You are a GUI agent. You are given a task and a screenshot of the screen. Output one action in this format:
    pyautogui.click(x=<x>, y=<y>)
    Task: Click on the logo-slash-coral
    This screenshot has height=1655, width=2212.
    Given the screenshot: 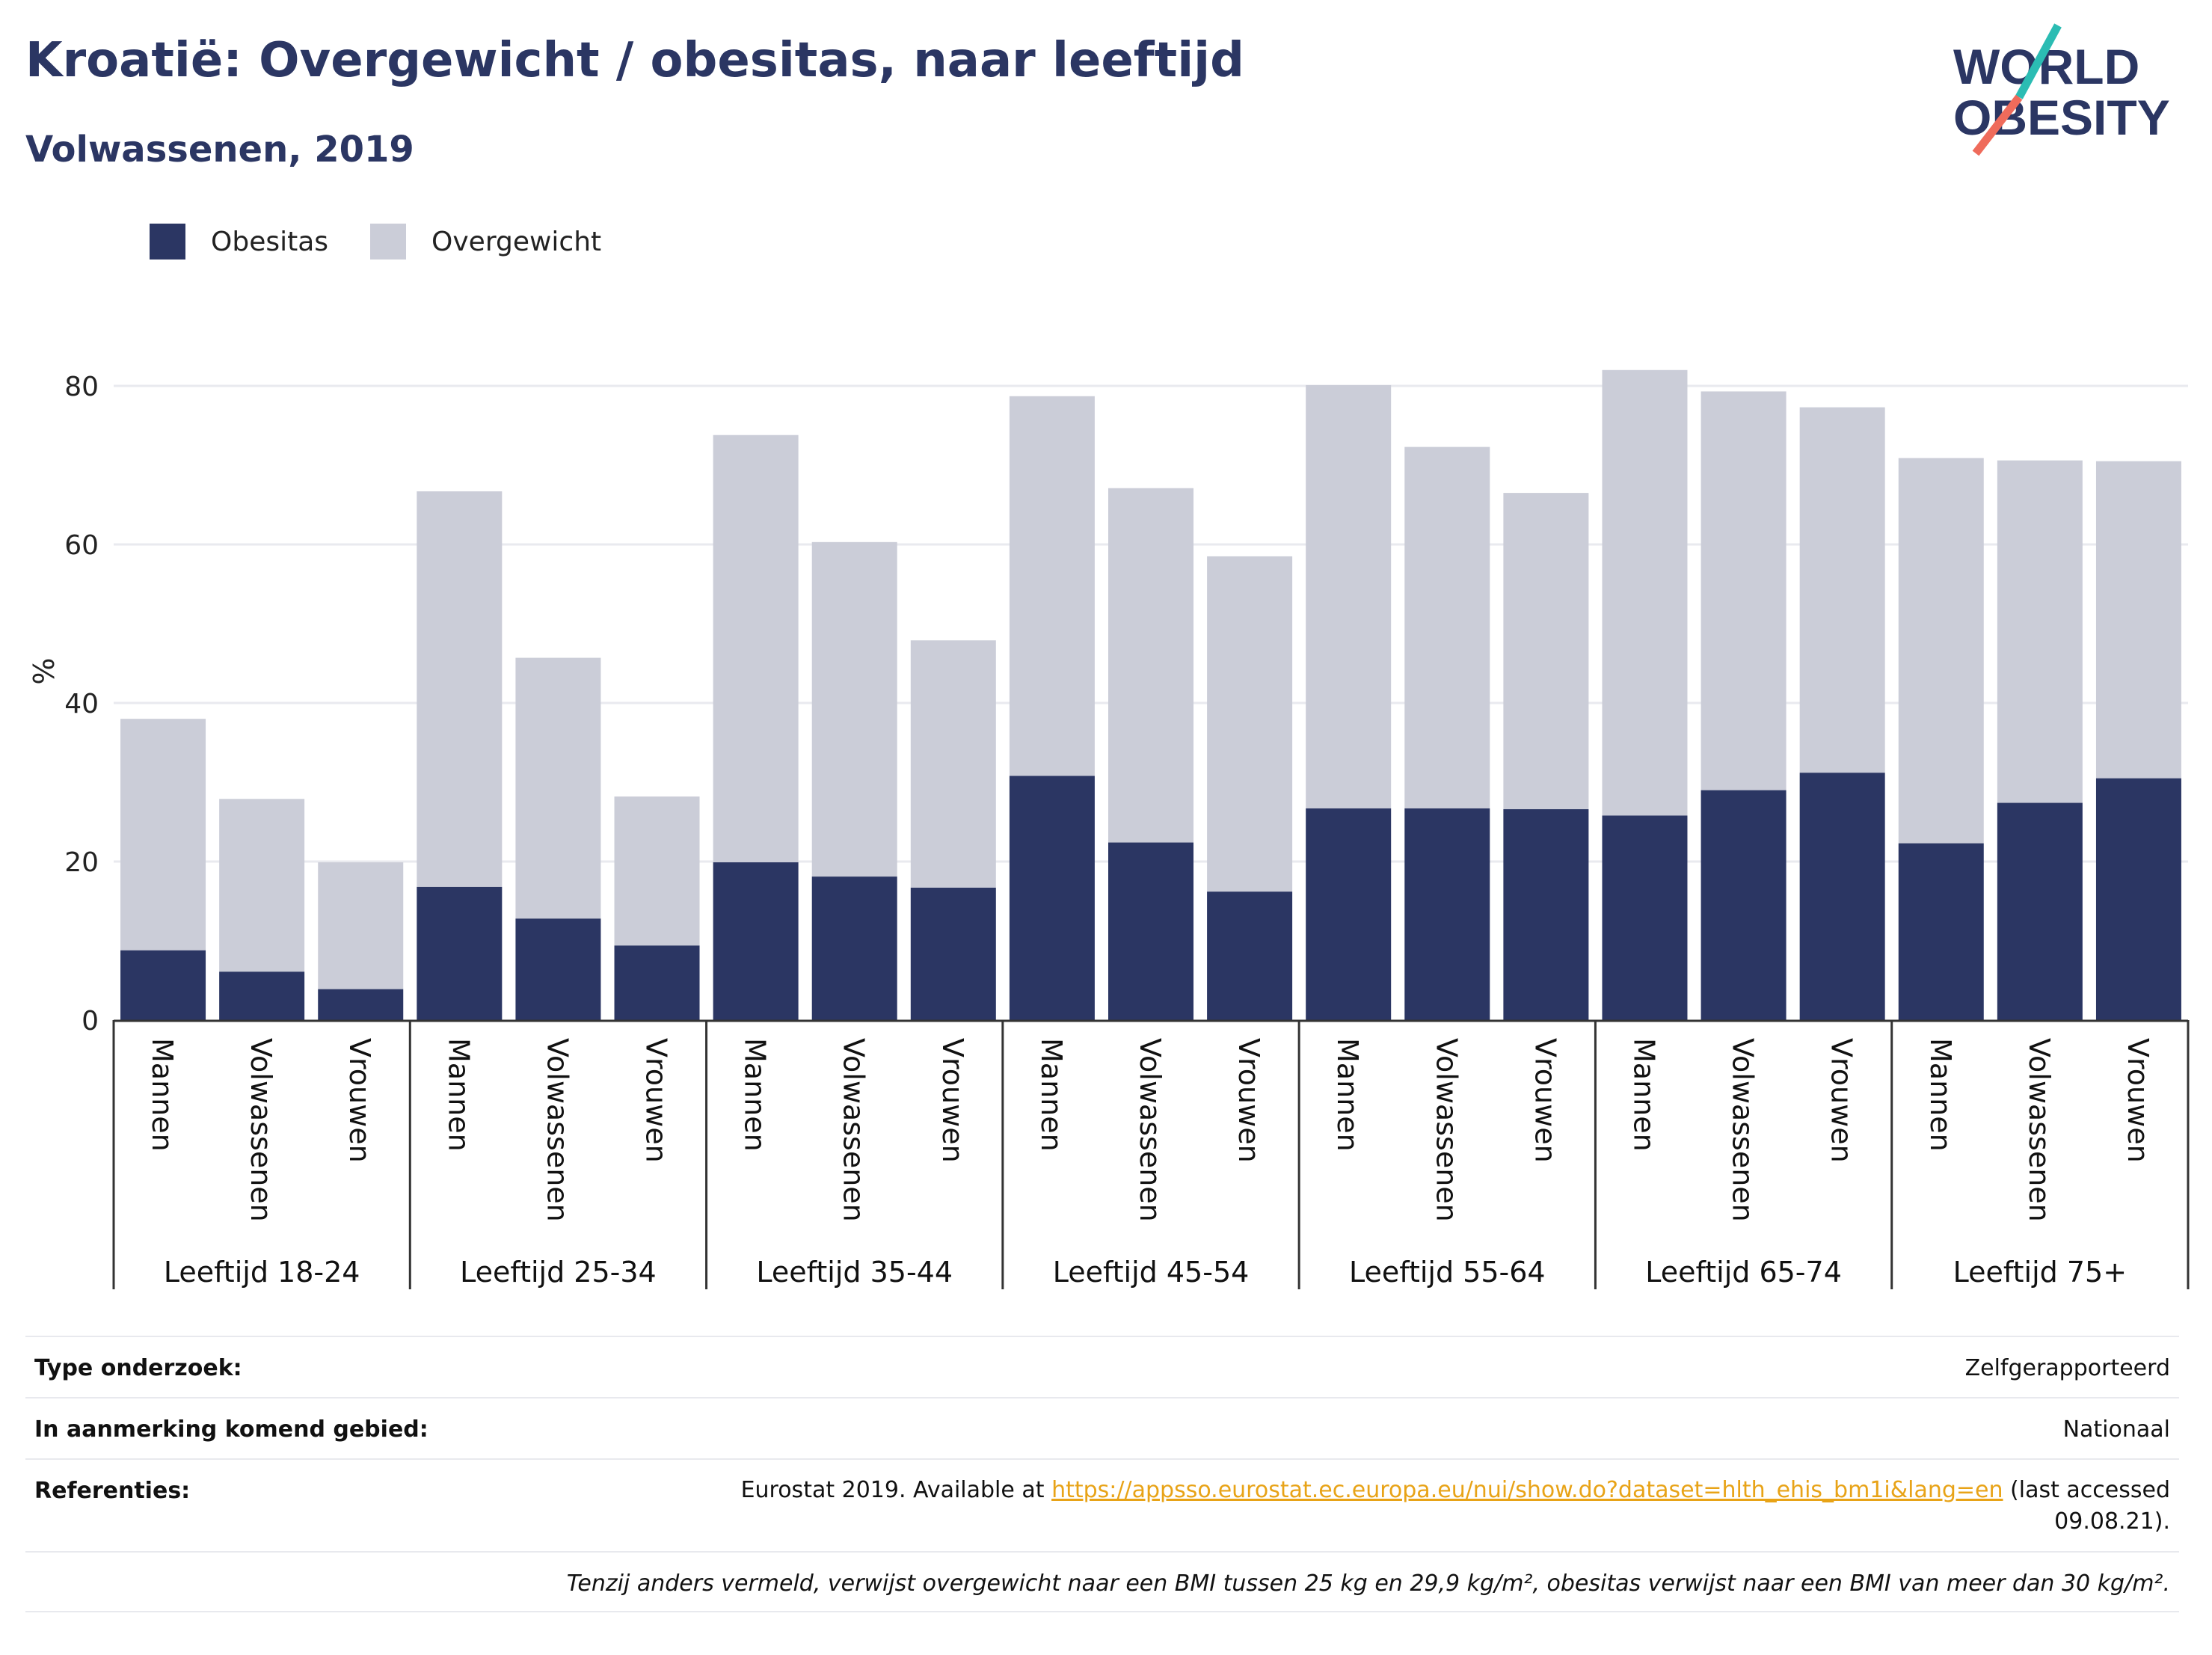 What is the action you would take?
    pyautogui.click(x=1997, y=125)
    